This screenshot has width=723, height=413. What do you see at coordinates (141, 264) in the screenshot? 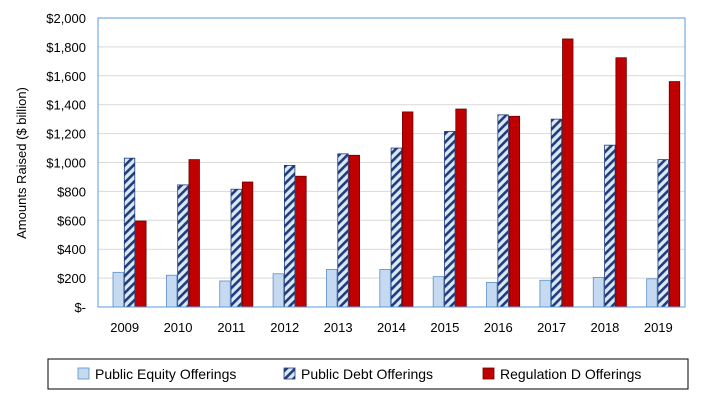
I see `bar-regd-2009` at bounding box center [141, 264].